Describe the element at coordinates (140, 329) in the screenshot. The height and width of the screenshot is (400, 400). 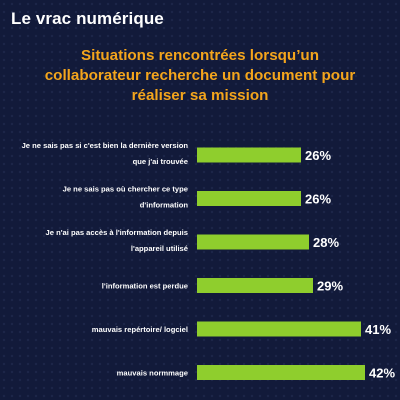
I see `category-label: mauvais repértoire/ logciel` at that location.